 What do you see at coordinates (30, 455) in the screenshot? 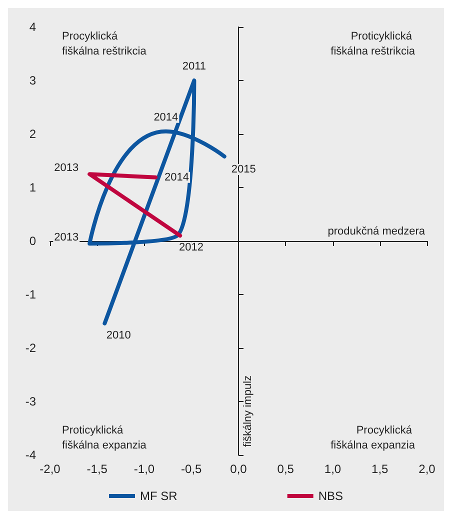
I see `y-tick-label: -4` at bounding box center [30, 455].